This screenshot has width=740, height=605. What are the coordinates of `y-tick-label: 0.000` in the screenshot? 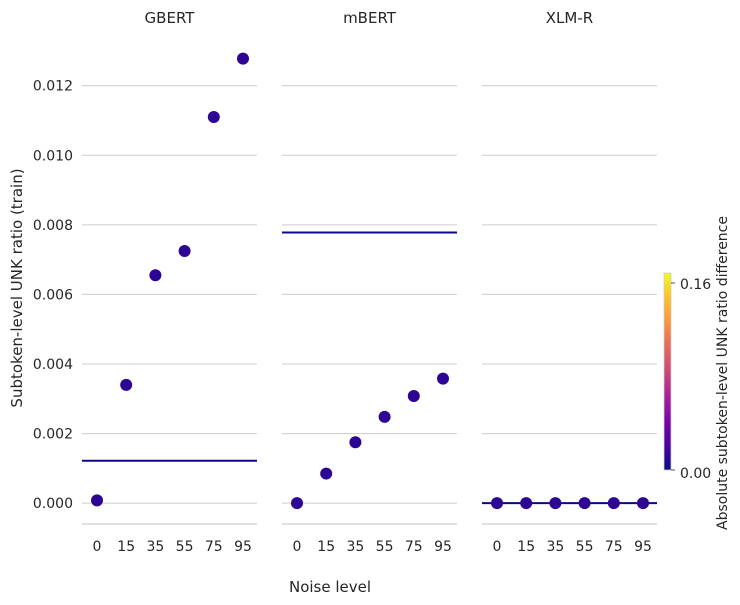 It's located at (53, 504).